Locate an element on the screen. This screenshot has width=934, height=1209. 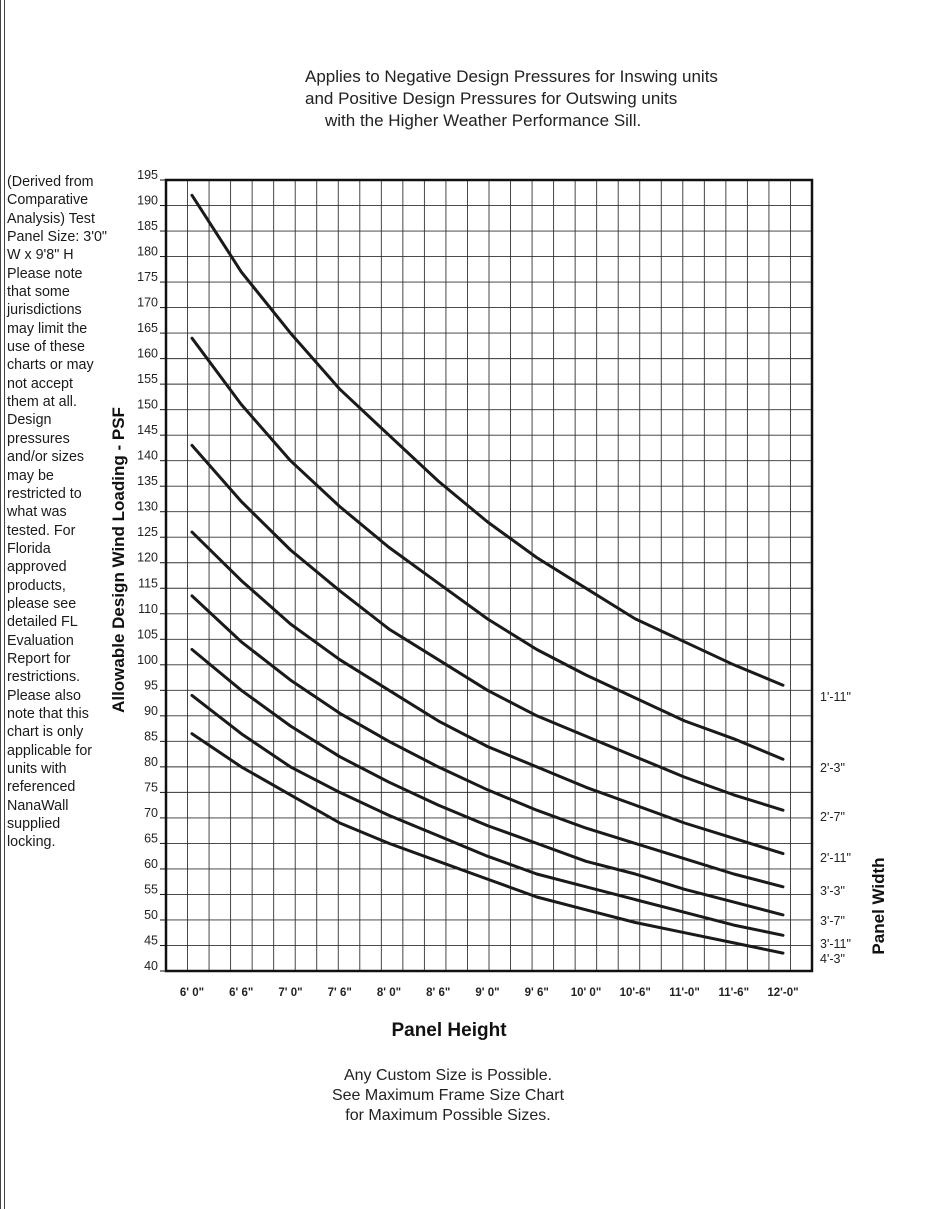
y-tick-label: 105 is located at coordinates (147, 634).